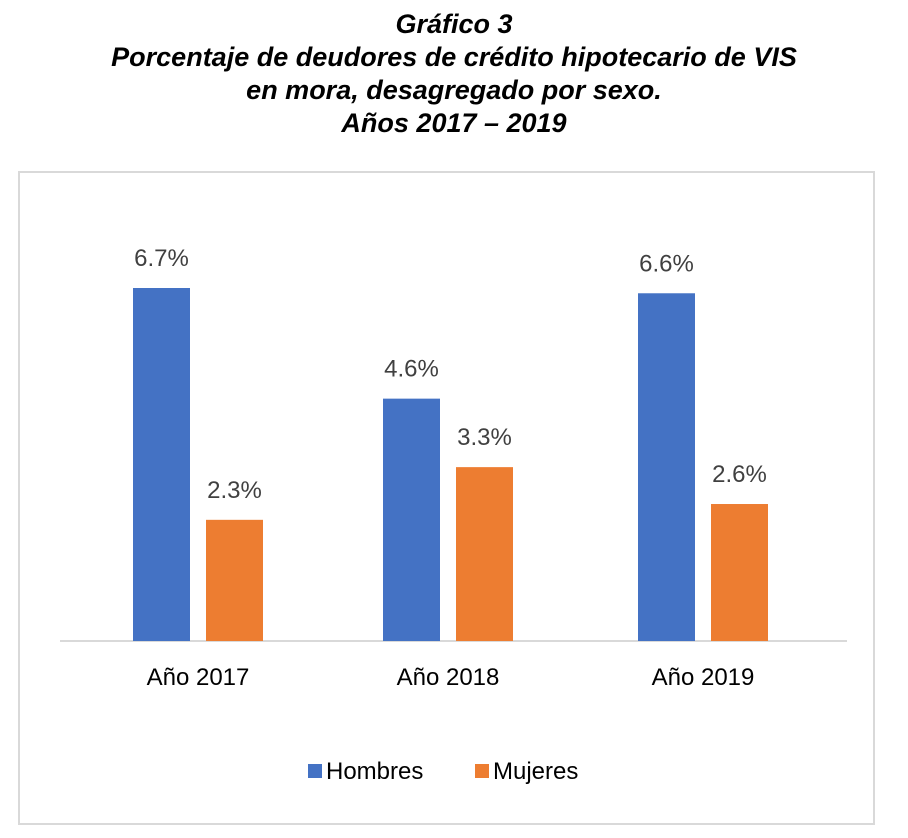  Describe the element at coordinates (411, 369) in the screenshot. I see `data-label: 4.6%` at that location.